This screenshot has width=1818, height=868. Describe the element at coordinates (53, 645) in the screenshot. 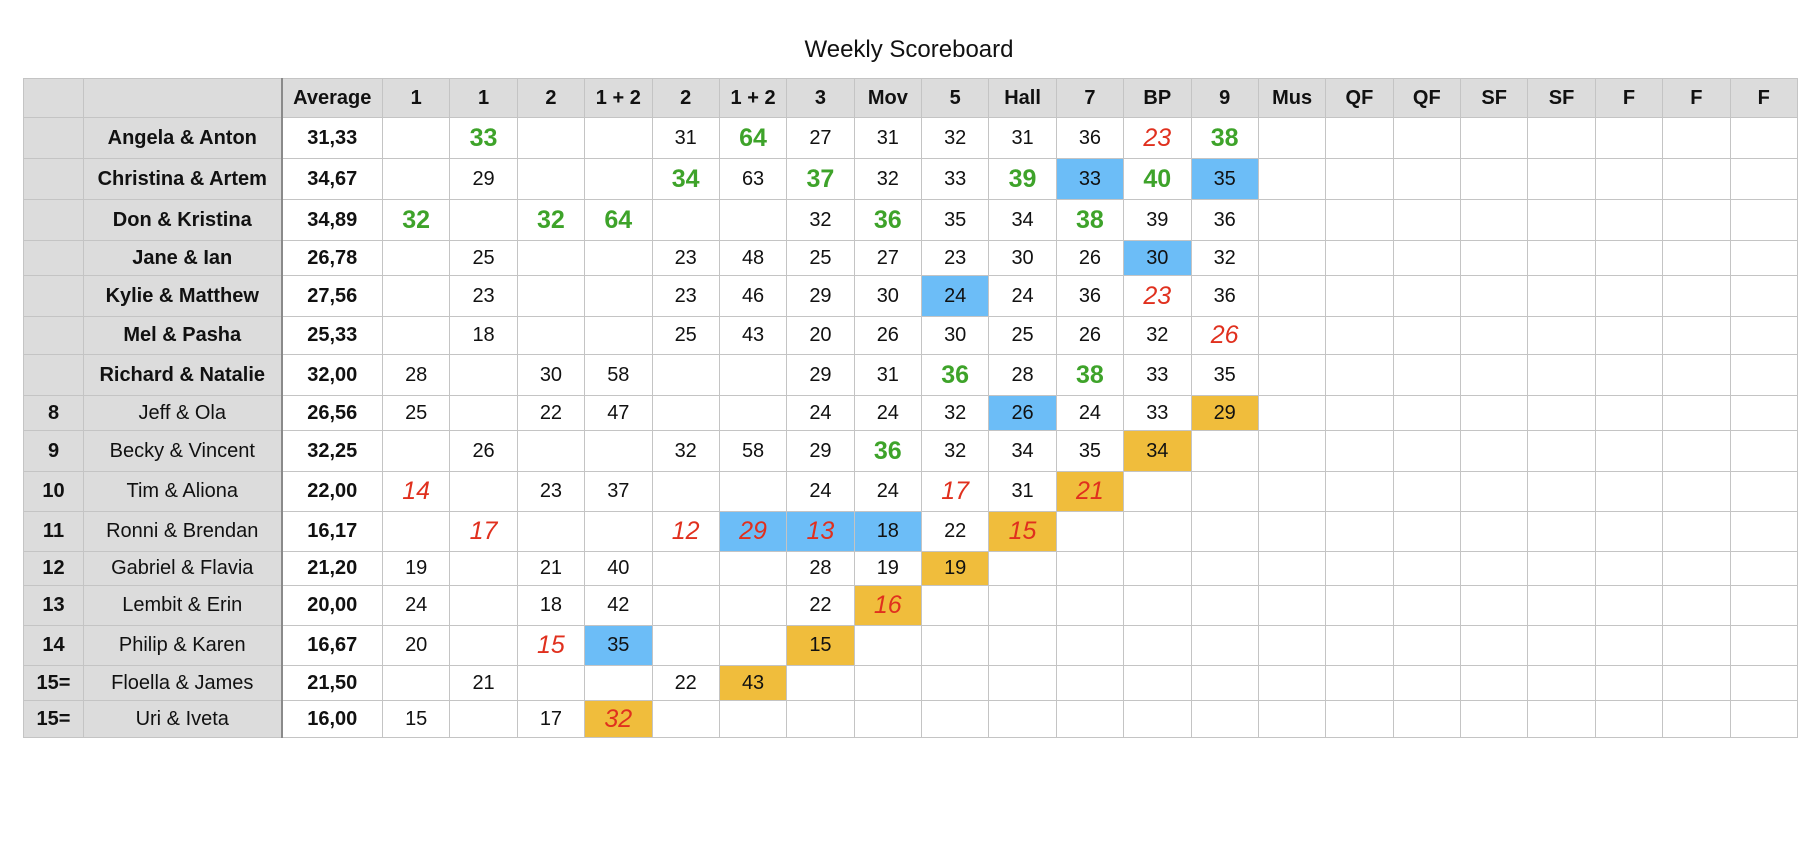

I see `place-cell: 14` at that location.